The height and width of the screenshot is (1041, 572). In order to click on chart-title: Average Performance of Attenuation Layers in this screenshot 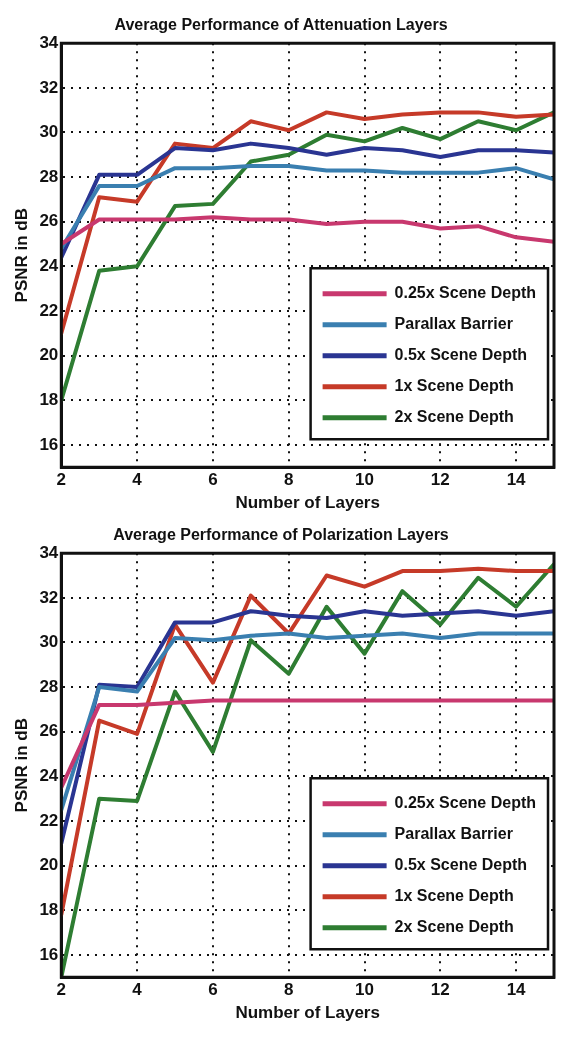, I will do `click(281, 25)`.